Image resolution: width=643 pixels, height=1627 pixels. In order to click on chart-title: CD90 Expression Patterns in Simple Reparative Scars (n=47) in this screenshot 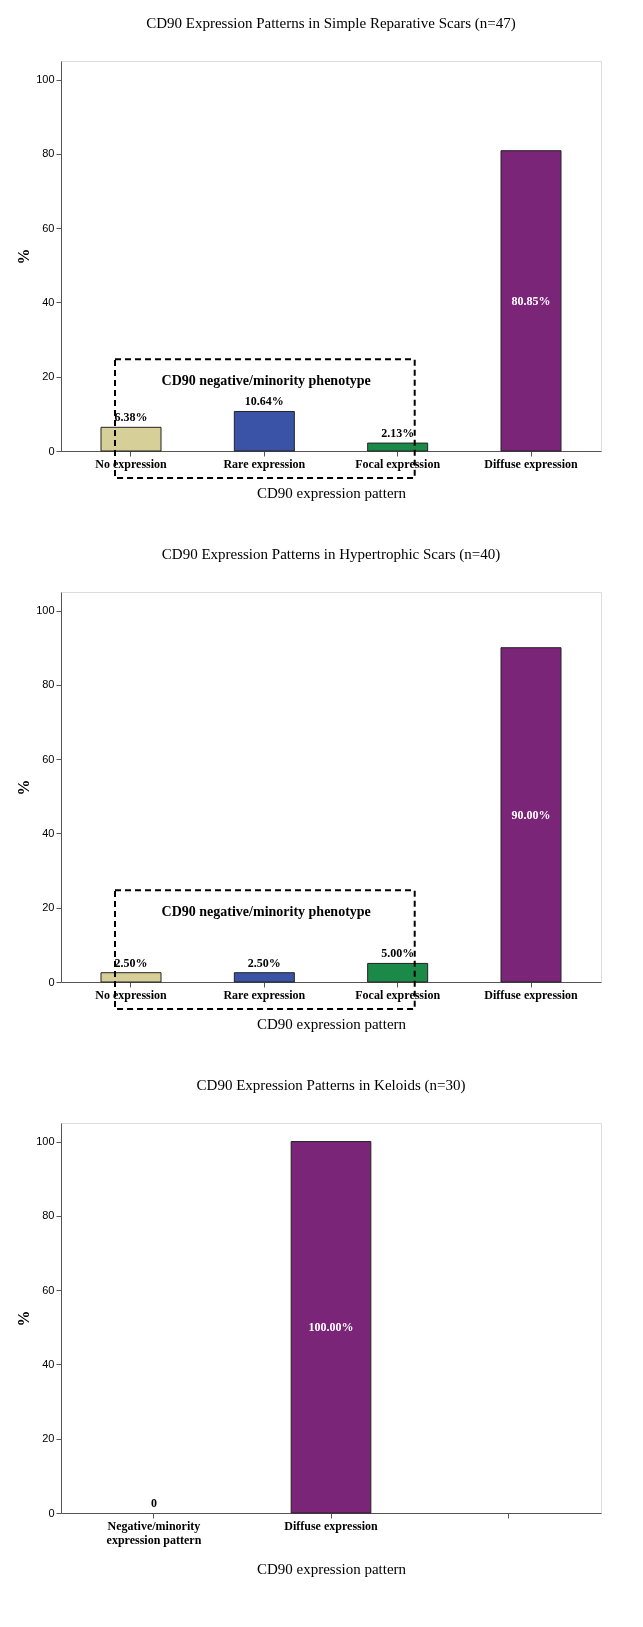, I will do `click(331, 23)`.